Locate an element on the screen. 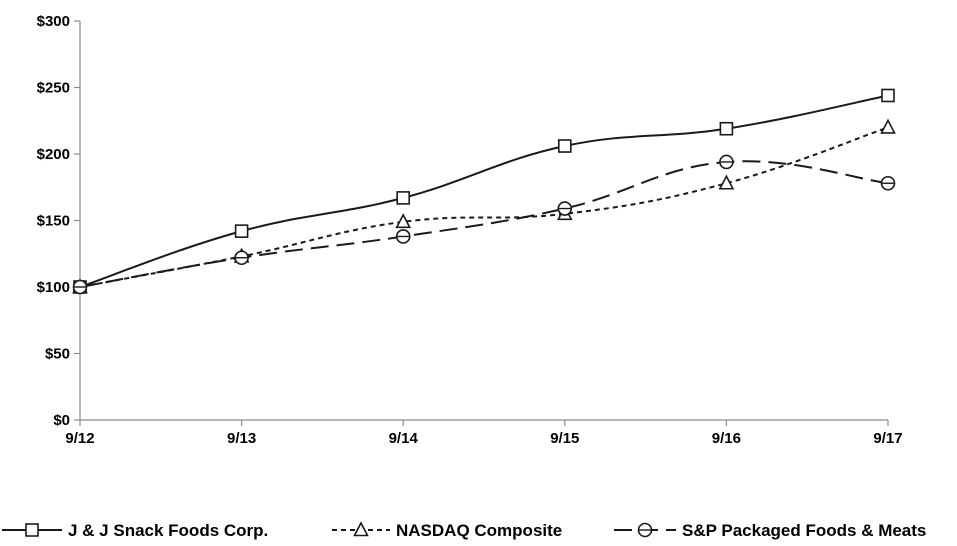 The width and height of the screenshot is (957, 546). legend-item: S&P Packaged Foods & Meats is located at coordinates (770, 530).